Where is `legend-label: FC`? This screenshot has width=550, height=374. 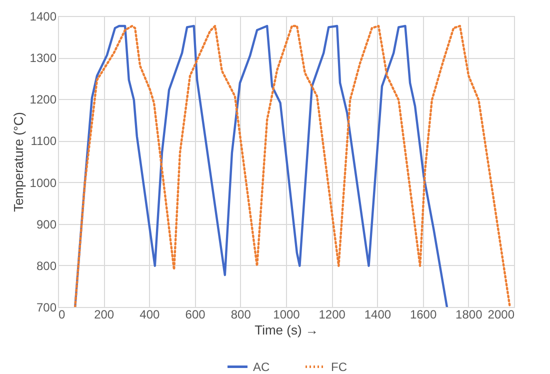 legend-label: FC is located at coordinates (339, 367).